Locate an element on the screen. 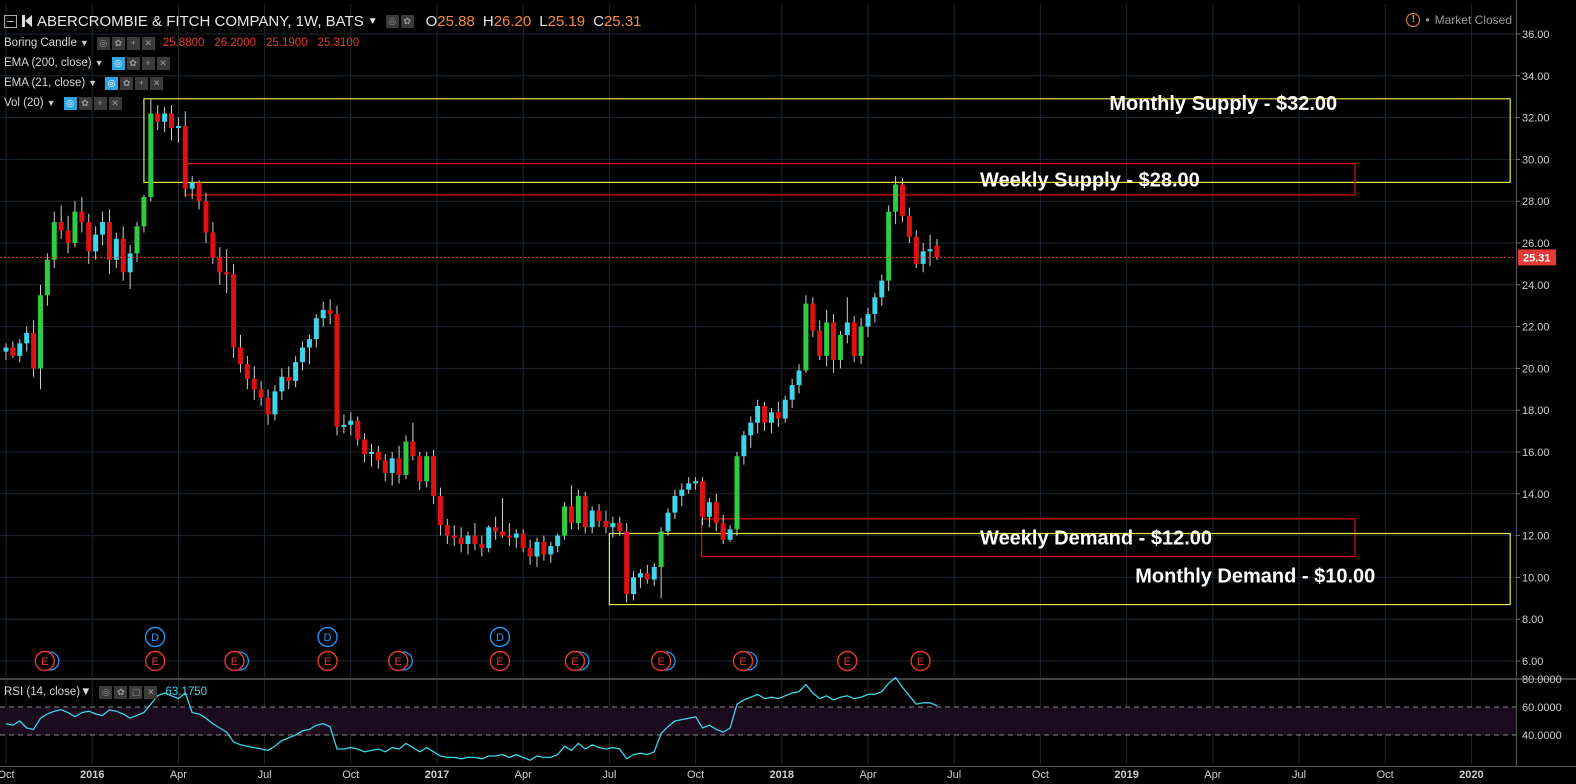 The image size is (1576, 784). symbol-dropdown-icon: ▼ is located at coordinates (372, 21).